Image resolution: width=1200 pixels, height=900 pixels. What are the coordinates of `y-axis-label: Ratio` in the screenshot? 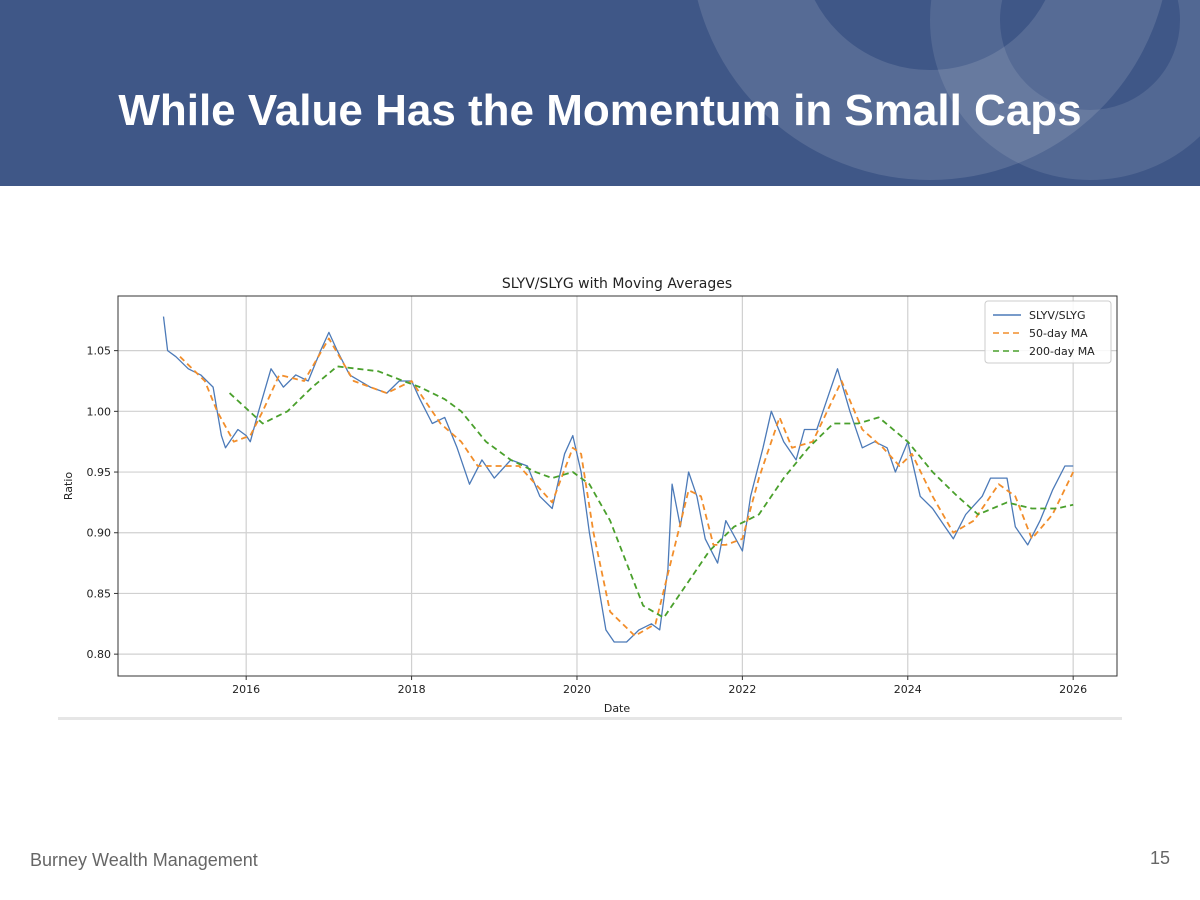 It's located at (68, 486).